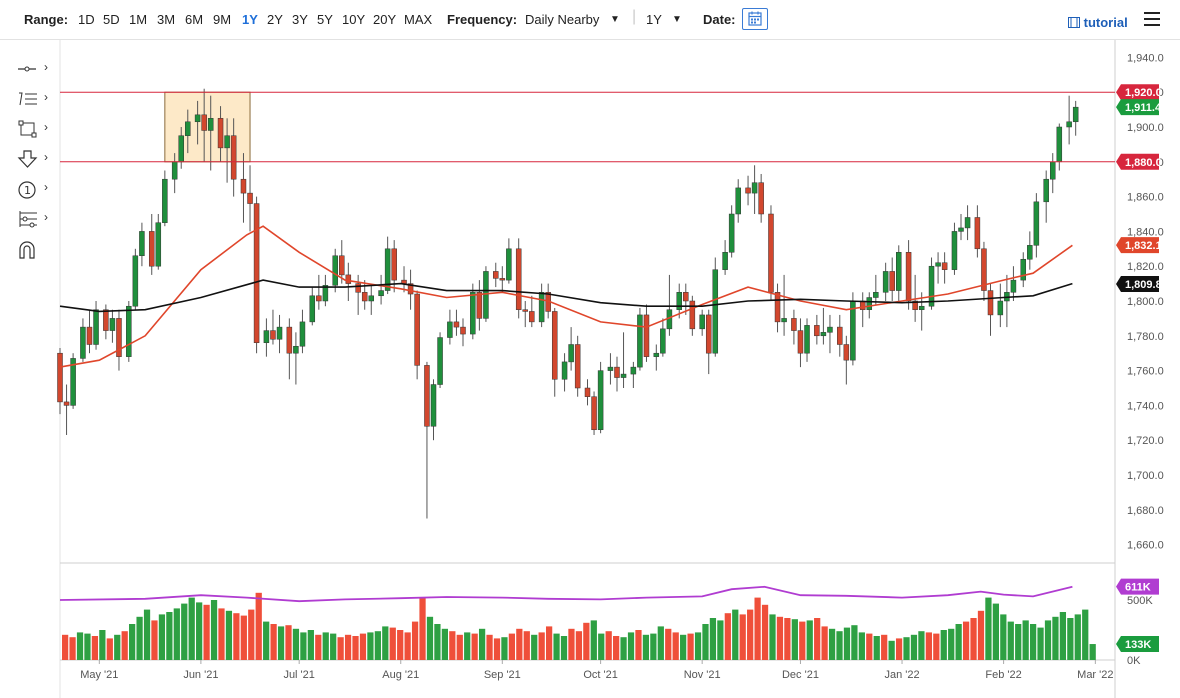  I want to click on volume-average-line, so click(566, 594).